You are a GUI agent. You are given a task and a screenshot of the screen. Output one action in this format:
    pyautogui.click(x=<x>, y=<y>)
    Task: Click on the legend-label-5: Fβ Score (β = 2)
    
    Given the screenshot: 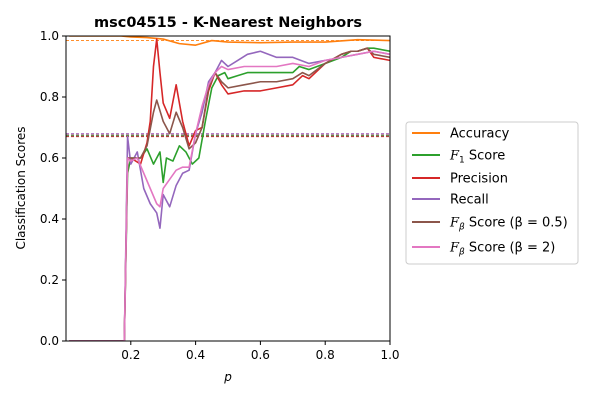 What is the action you would take?
    pyautogui.click(x=502, y=249)
    